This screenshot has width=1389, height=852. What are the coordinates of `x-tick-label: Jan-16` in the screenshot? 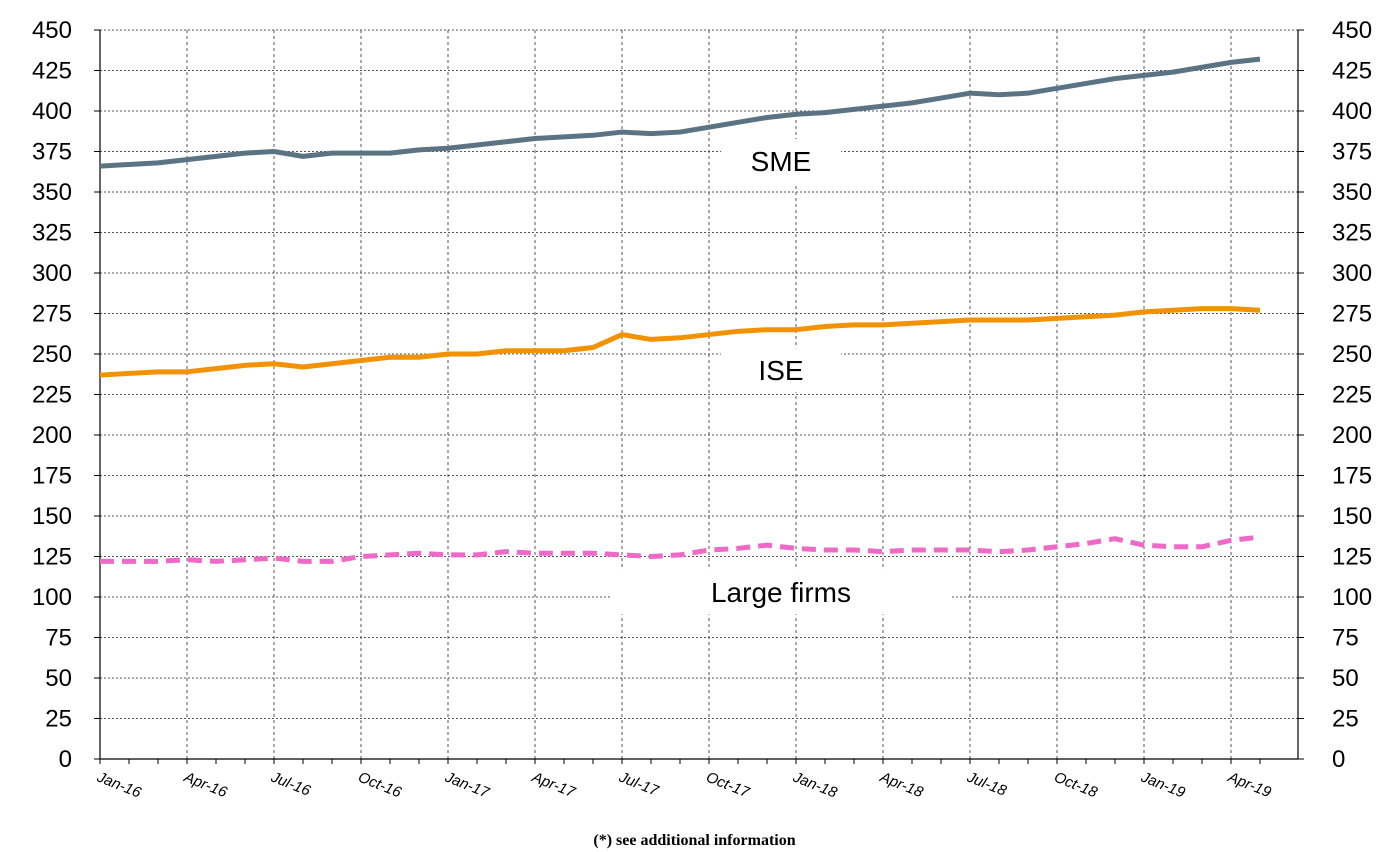 It's located at (119, 785).